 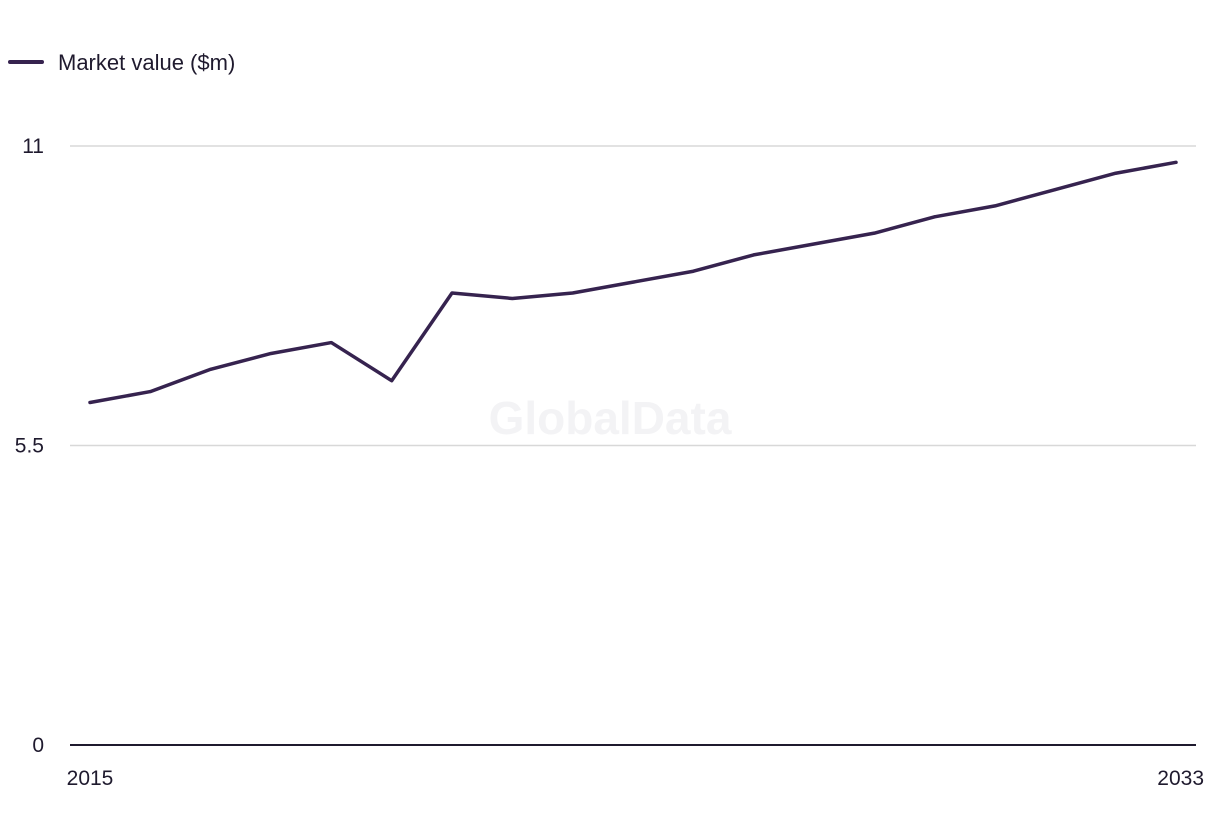 I want to click on y-tick-label: 5.5, so click(x=29, y=446).